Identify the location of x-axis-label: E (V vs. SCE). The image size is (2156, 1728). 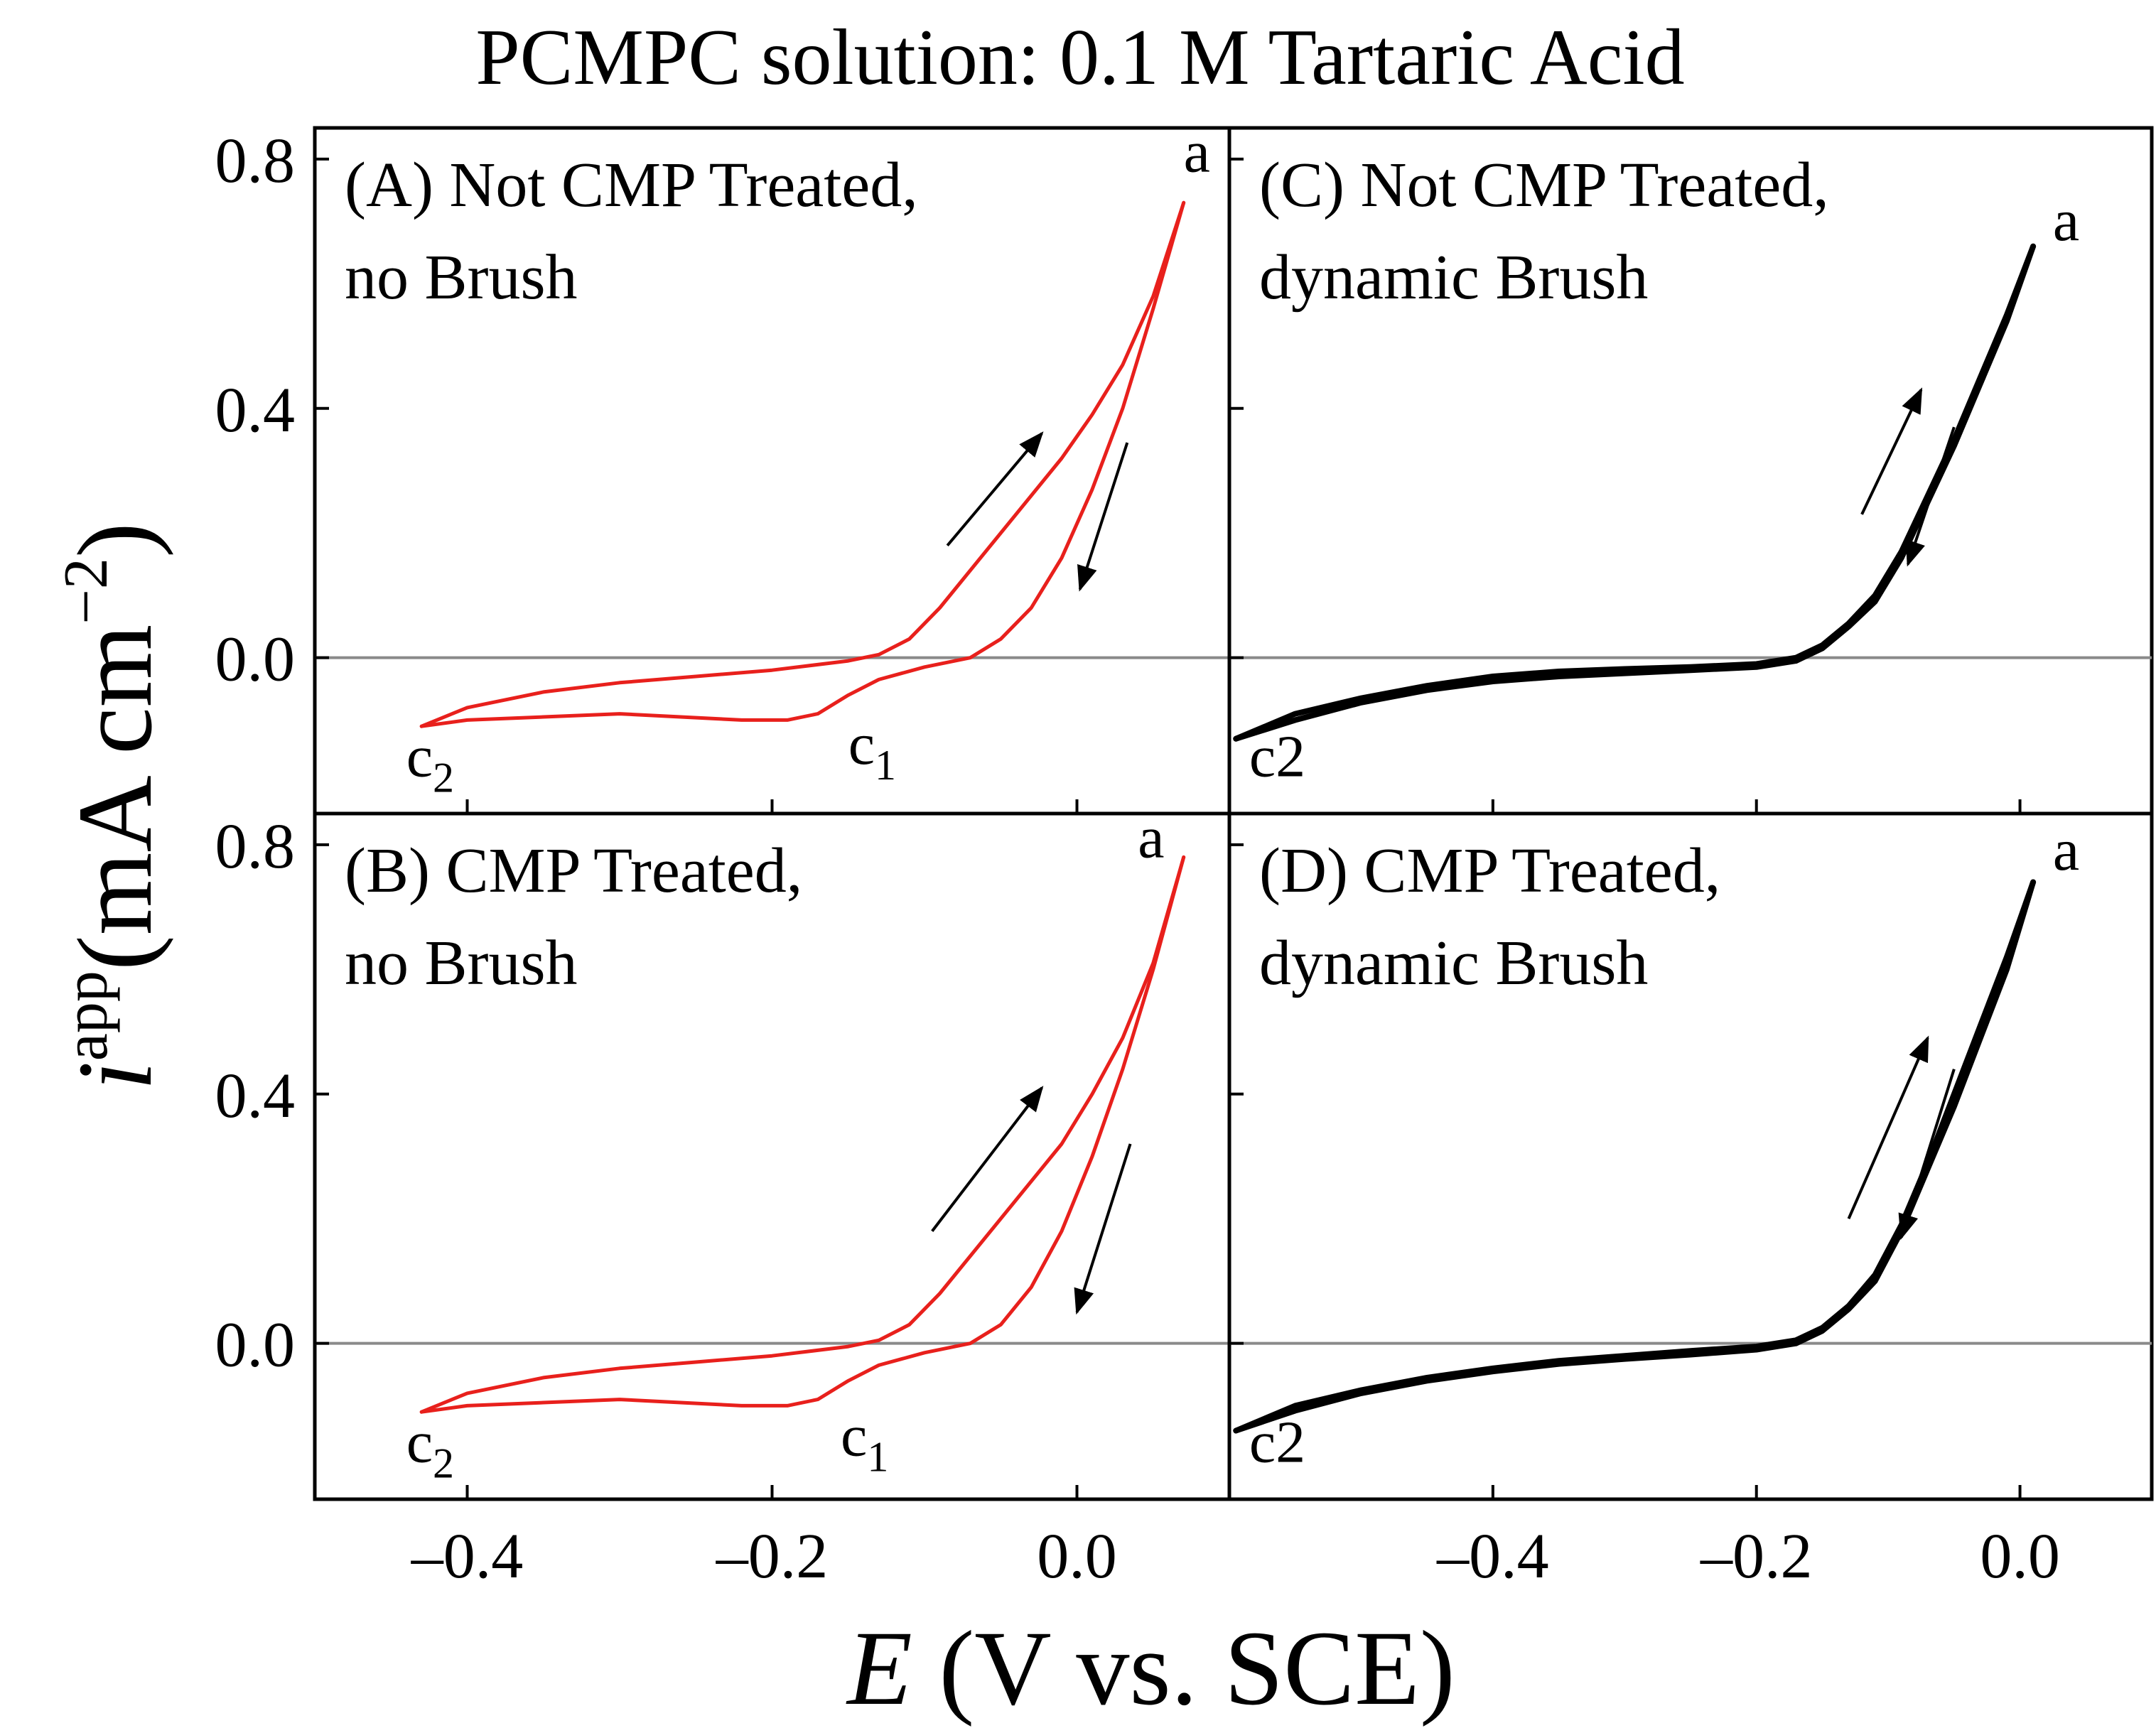
(1150, 1668).